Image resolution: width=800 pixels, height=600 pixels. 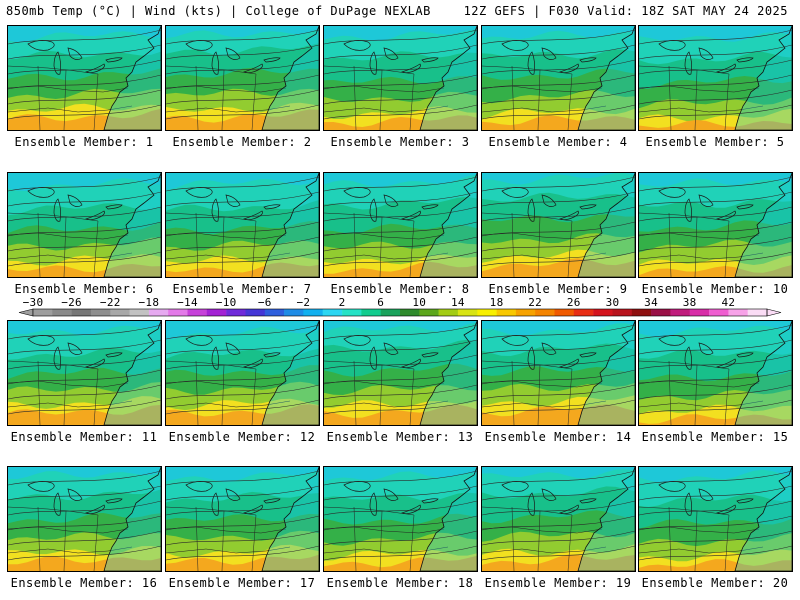 I want to click on ensemble-member-label: Ensemble Member: 5, so click(x=715, y=142).